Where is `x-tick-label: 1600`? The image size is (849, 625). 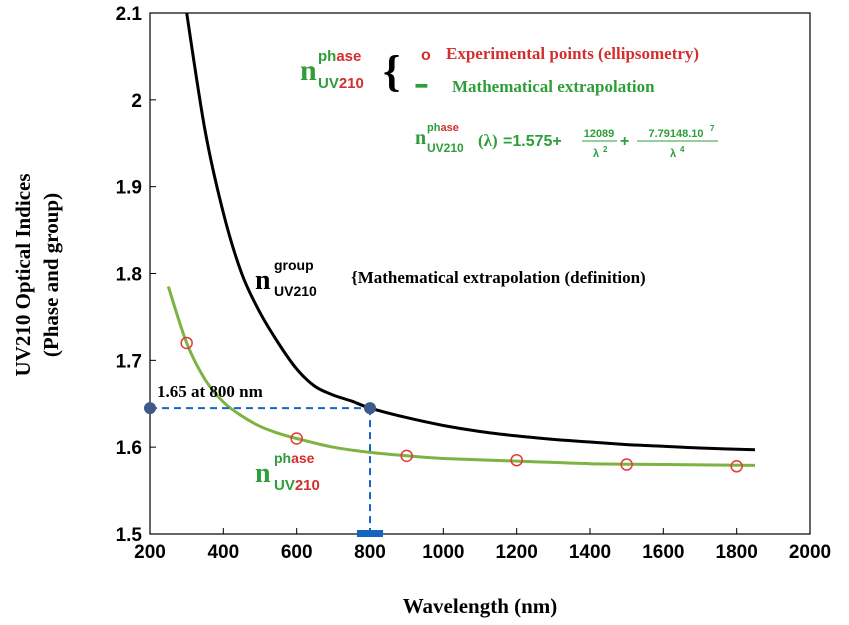 x-tick-label: 1600 is located at coordinates (663, 552).